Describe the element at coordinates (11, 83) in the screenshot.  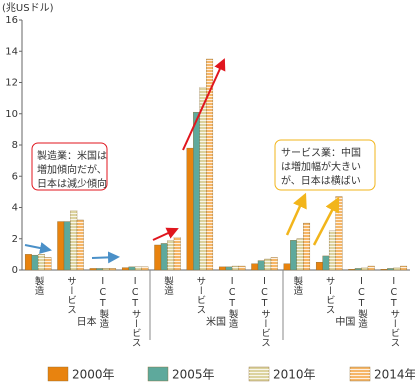
I see `y-tick-label: 12` at that location.